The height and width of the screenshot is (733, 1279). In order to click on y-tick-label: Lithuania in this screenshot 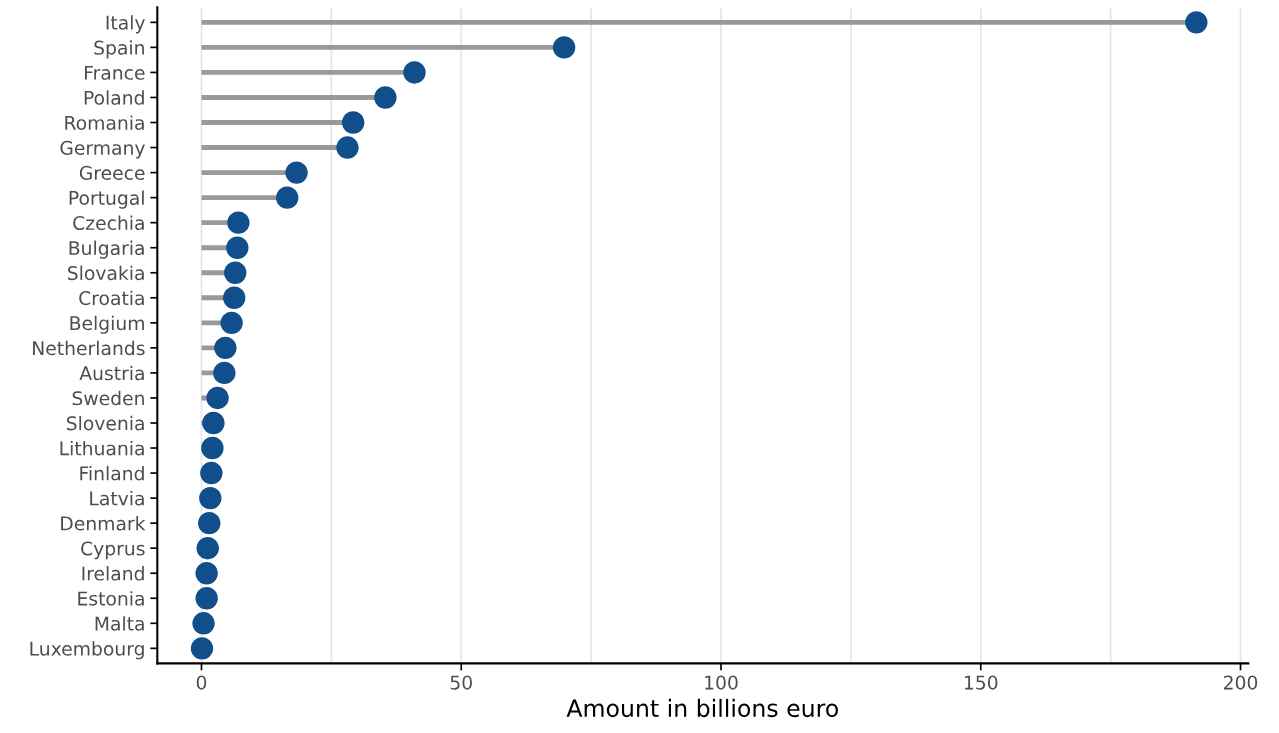, I will do `click(102, 448)`.